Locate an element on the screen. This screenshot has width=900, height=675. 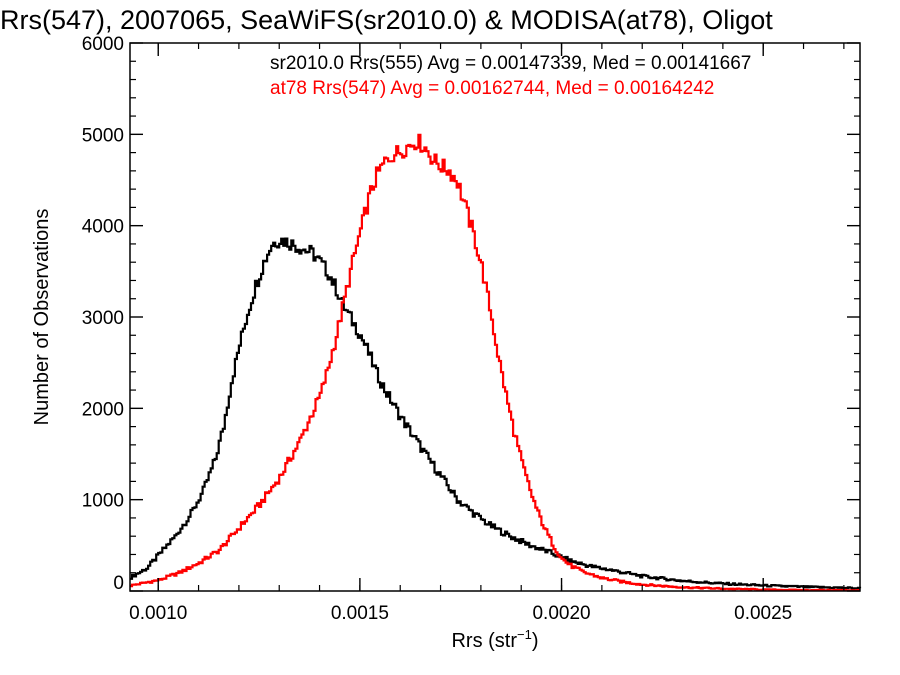
x-tick-label: 0.0025 is located at coordinates (763, 613).